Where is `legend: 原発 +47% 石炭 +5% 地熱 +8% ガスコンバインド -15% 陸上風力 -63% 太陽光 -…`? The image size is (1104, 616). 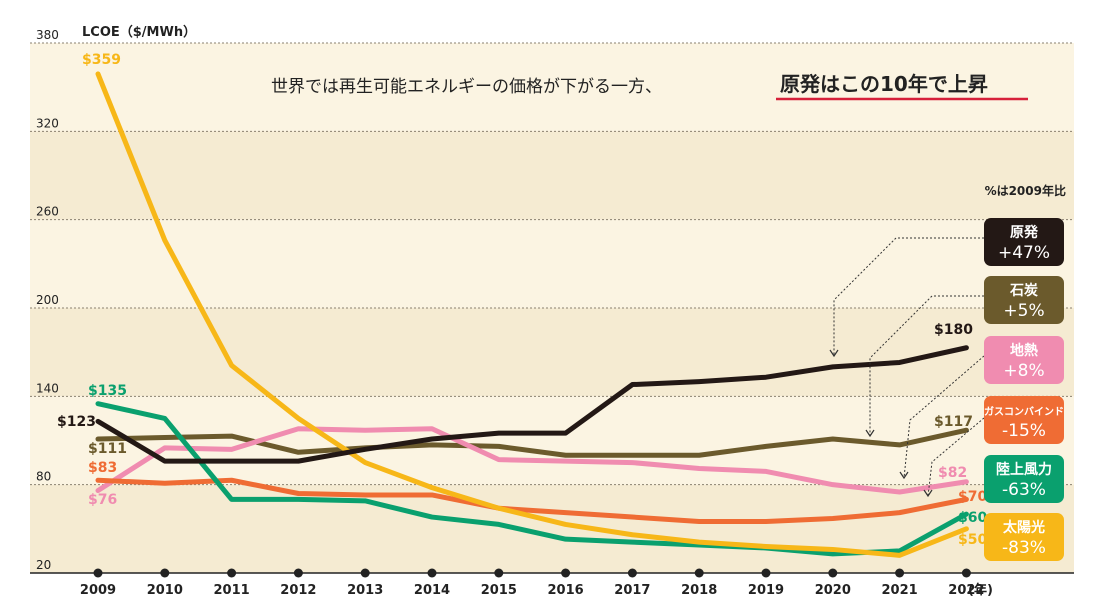
legend: 原発 +47% 石炭 +5% 地熱 +8% ガスコンバインド -15% 陸上風力 -63% 太陽光 -… is located at coordinates (1024, 389).